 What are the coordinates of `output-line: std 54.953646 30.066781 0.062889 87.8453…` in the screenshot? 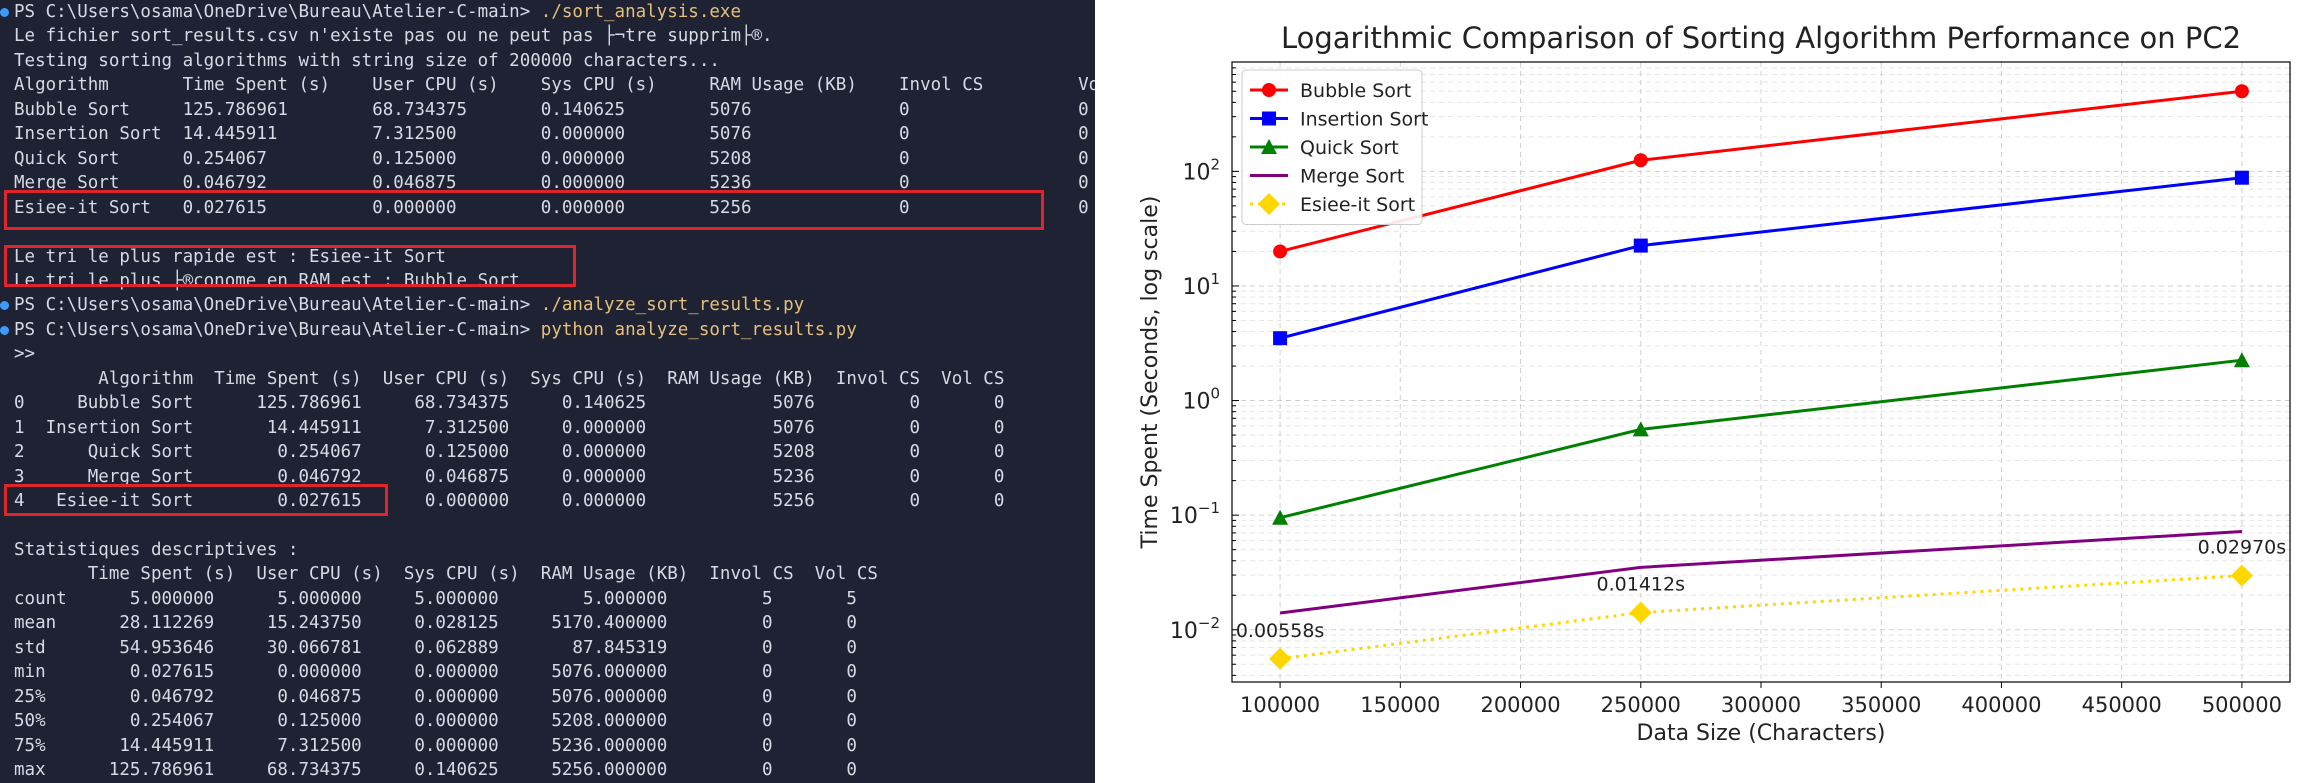 It's located at (435, 647).